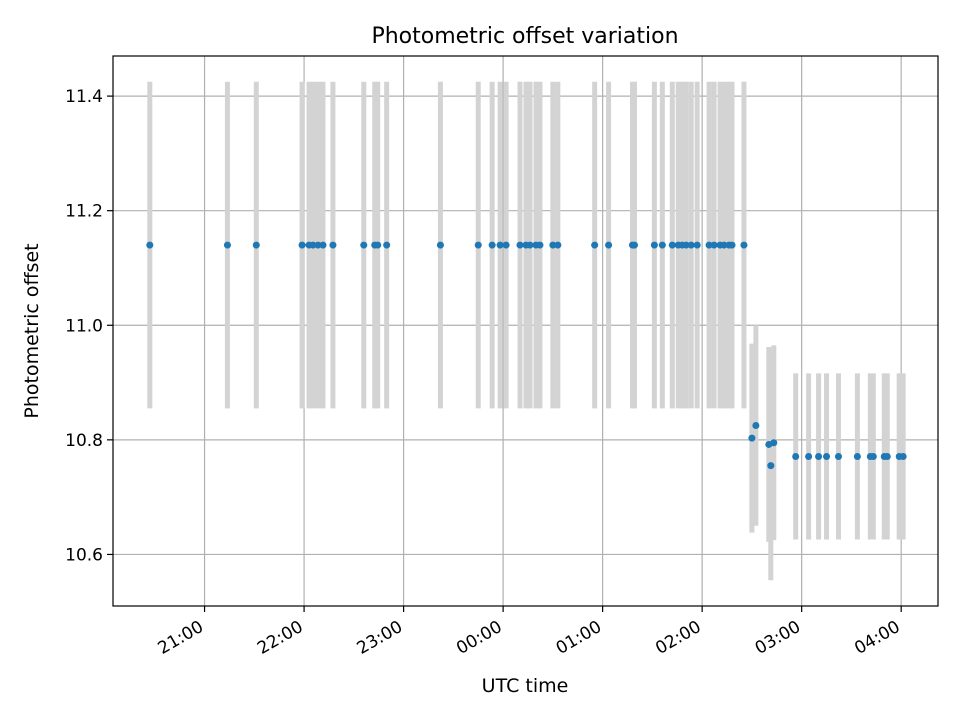 The height and width of the screenshot is (724, 960). I want to click on y-tick-label: 11.2, so click(84, 212).